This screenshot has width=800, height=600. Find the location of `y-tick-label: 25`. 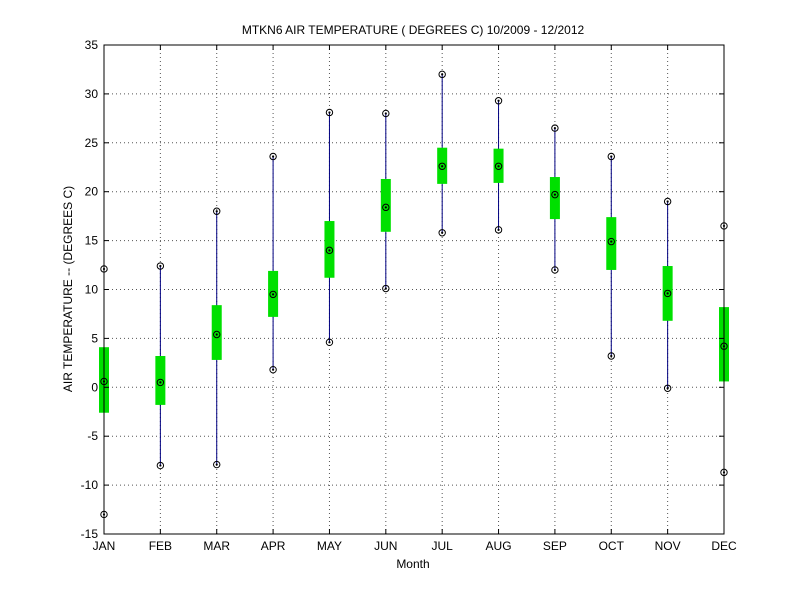

y-tick-label: 25 is located at coordinates (92, 143).